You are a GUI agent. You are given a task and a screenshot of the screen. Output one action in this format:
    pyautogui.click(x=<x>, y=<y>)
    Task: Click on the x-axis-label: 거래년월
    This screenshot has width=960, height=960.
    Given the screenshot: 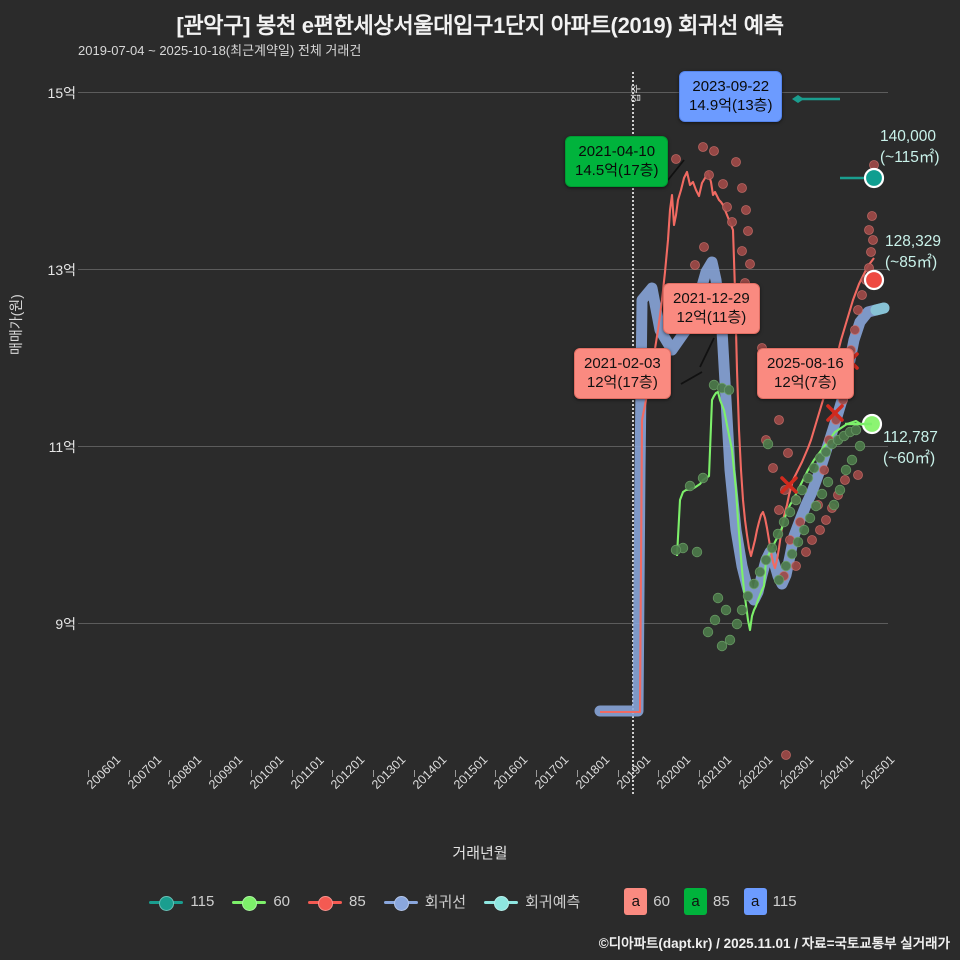 What is the action you would take?
    pyautogui.click(x=480, y=853)
    